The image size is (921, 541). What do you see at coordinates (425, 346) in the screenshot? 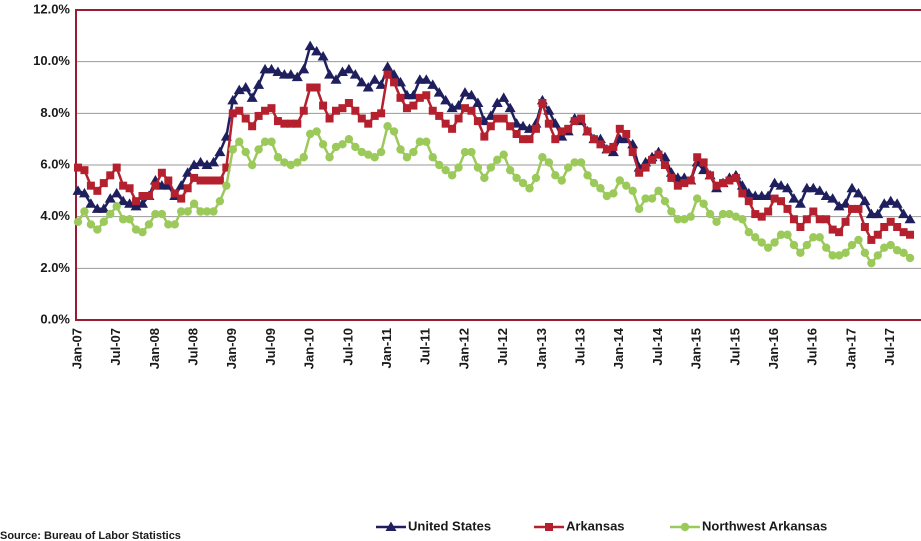
I see `x-tick-label: Jul-11` at bounding box center [425, 346].